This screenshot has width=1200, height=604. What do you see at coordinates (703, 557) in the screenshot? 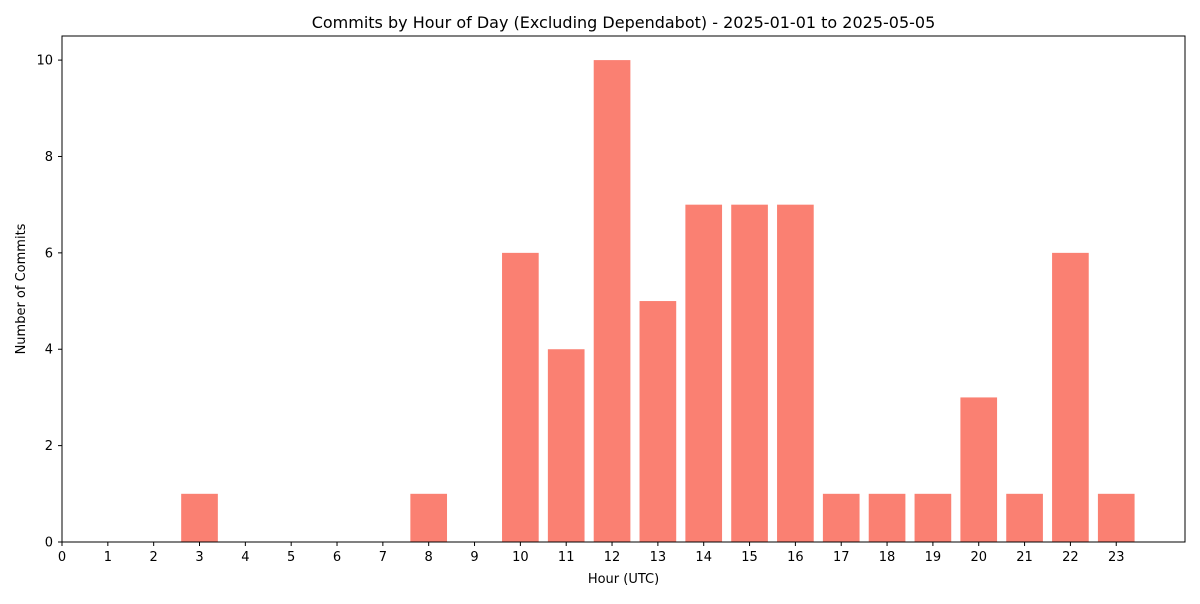
I see `x-tick-label: 14` at bounding box center [703, 557].